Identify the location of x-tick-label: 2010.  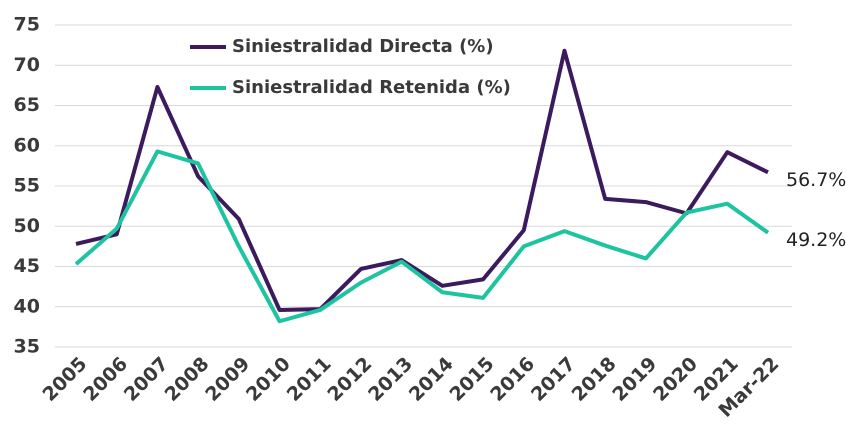
(268, 379).